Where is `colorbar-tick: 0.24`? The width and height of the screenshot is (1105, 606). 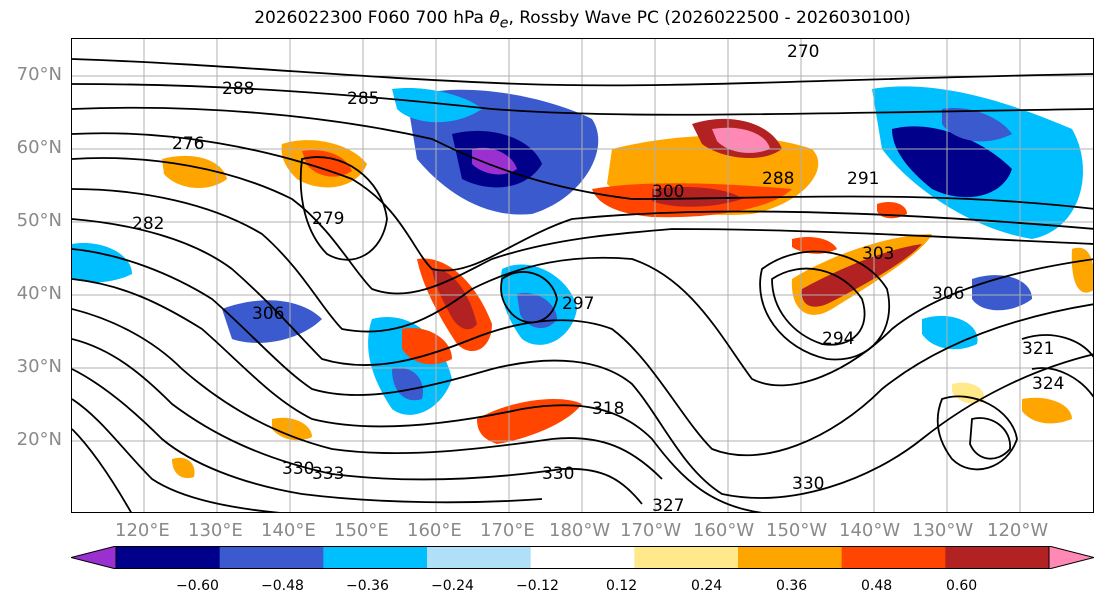
colorbar-tick: 0.24 is located at coordinates (707, 586).